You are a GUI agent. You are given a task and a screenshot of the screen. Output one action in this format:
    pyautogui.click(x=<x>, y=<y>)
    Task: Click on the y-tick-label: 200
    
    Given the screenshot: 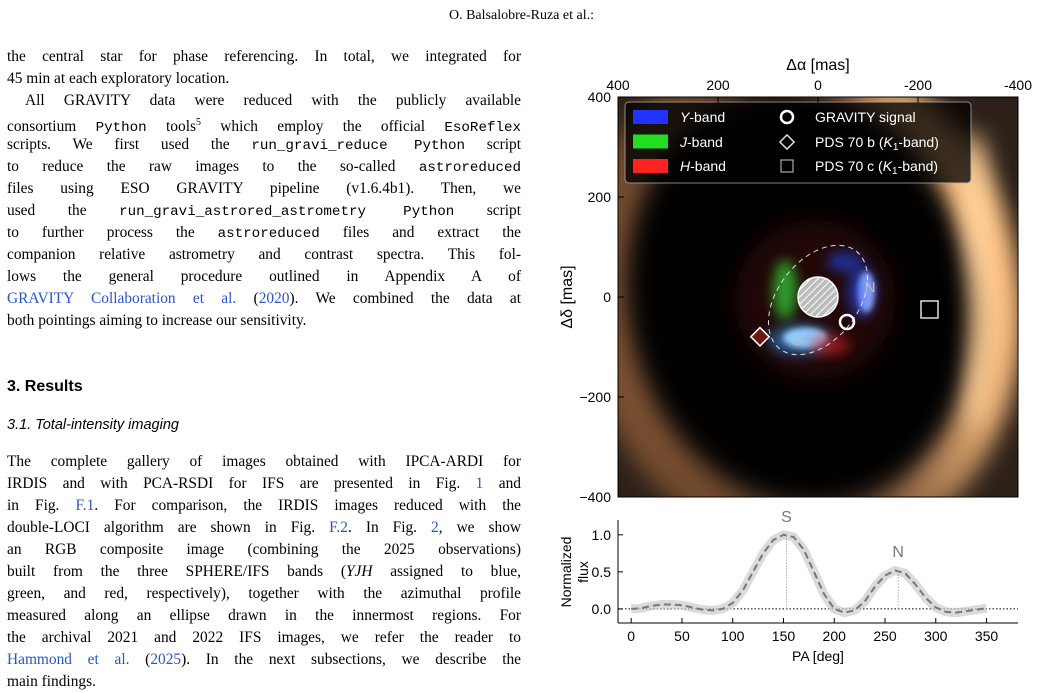 What is the action you would take?
    pyautogui.click(x=599, y=197)
    